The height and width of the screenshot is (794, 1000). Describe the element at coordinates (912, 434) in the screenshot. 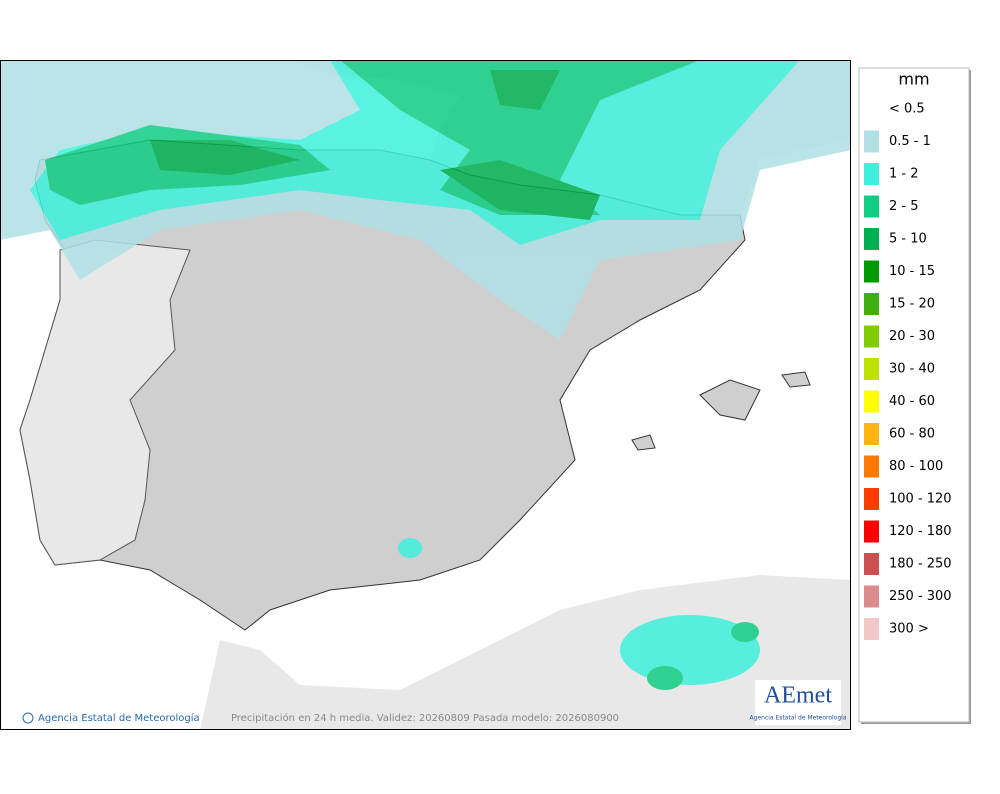

I see `legend-label: 60 - 80` at that location.